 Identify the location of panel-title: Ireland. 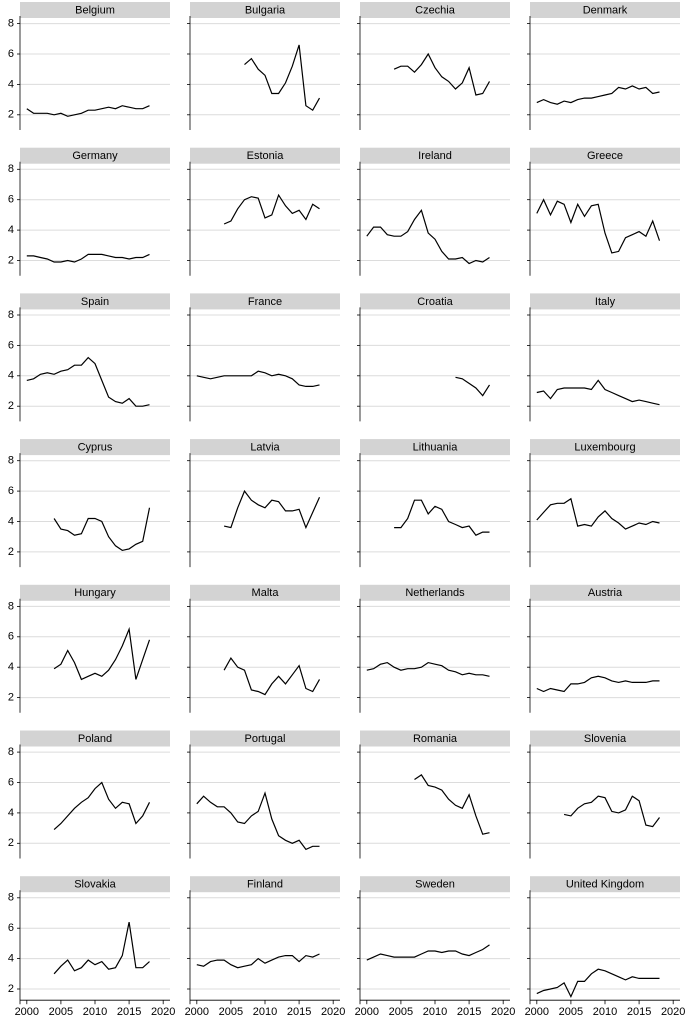
(435, 156).